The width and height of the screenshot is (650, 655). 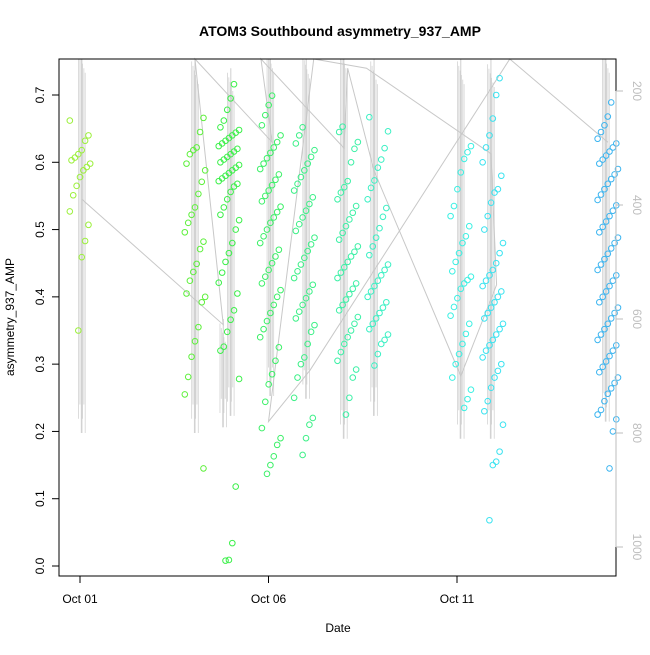 What do you see at coordinates (338, 628) in the screenshot?
I see `x-axis-label: Date` at bounding box center [338, 628].